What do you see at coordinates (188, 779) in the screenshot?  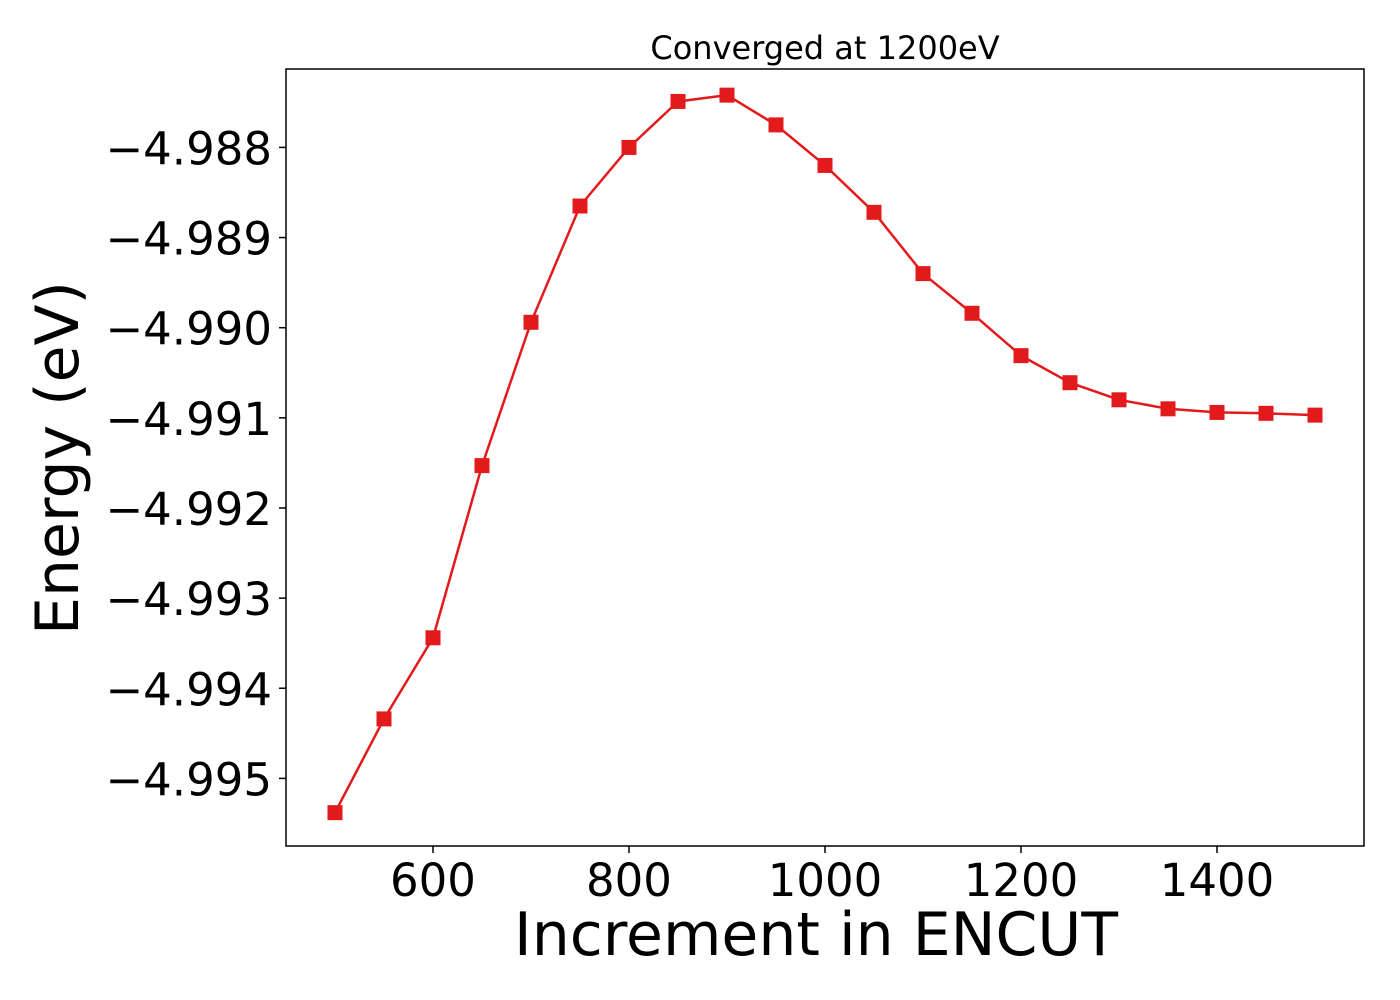 I see `y-tick-label: −4.995` at bounding box center [188, 779].